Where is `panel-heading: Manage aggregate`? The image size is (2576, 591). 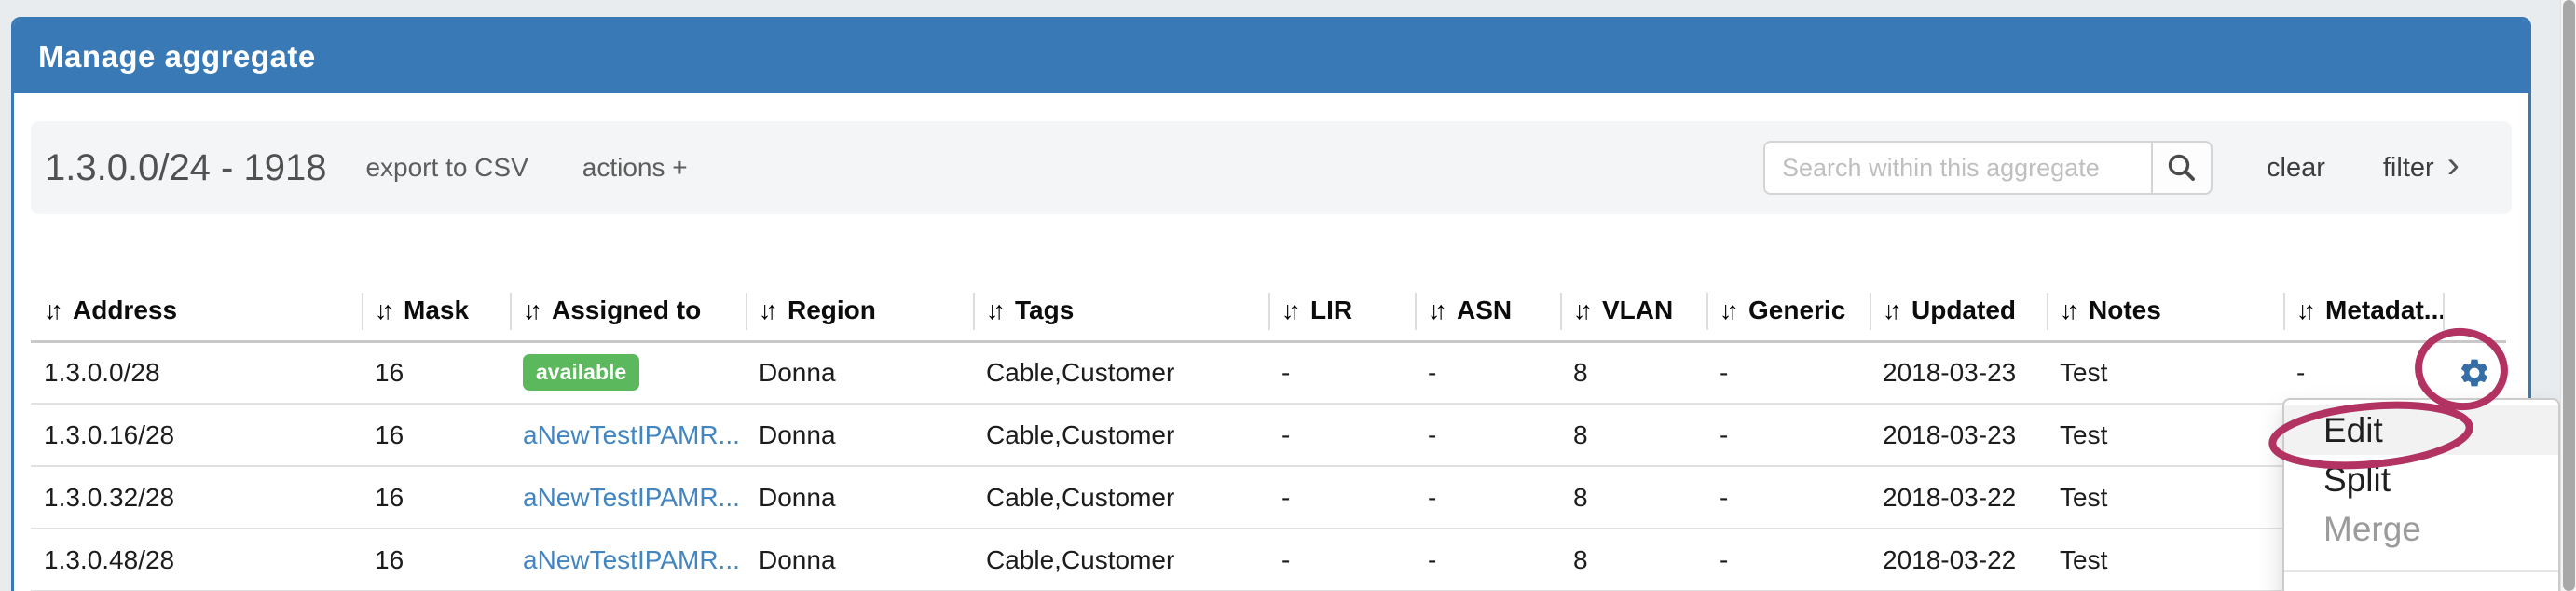
panel-heading: Manage aggregate is located at coordinates (1271, 56).